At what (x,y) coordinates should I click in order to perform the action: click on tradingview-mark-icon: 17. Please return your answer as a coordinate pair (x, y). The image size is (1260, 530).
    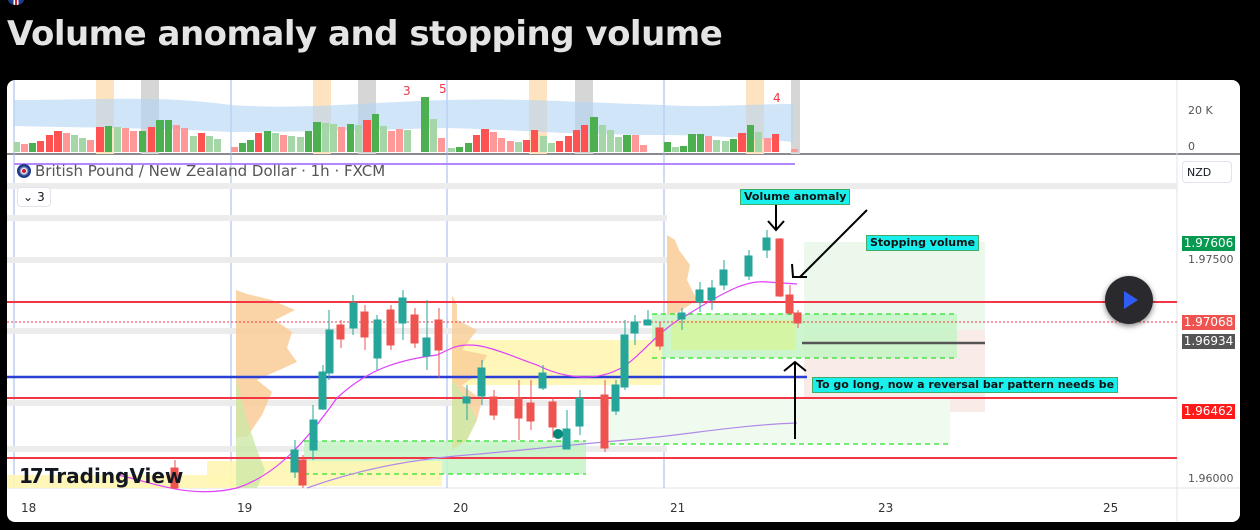
    Looking at the image, I should click on (31, 476).